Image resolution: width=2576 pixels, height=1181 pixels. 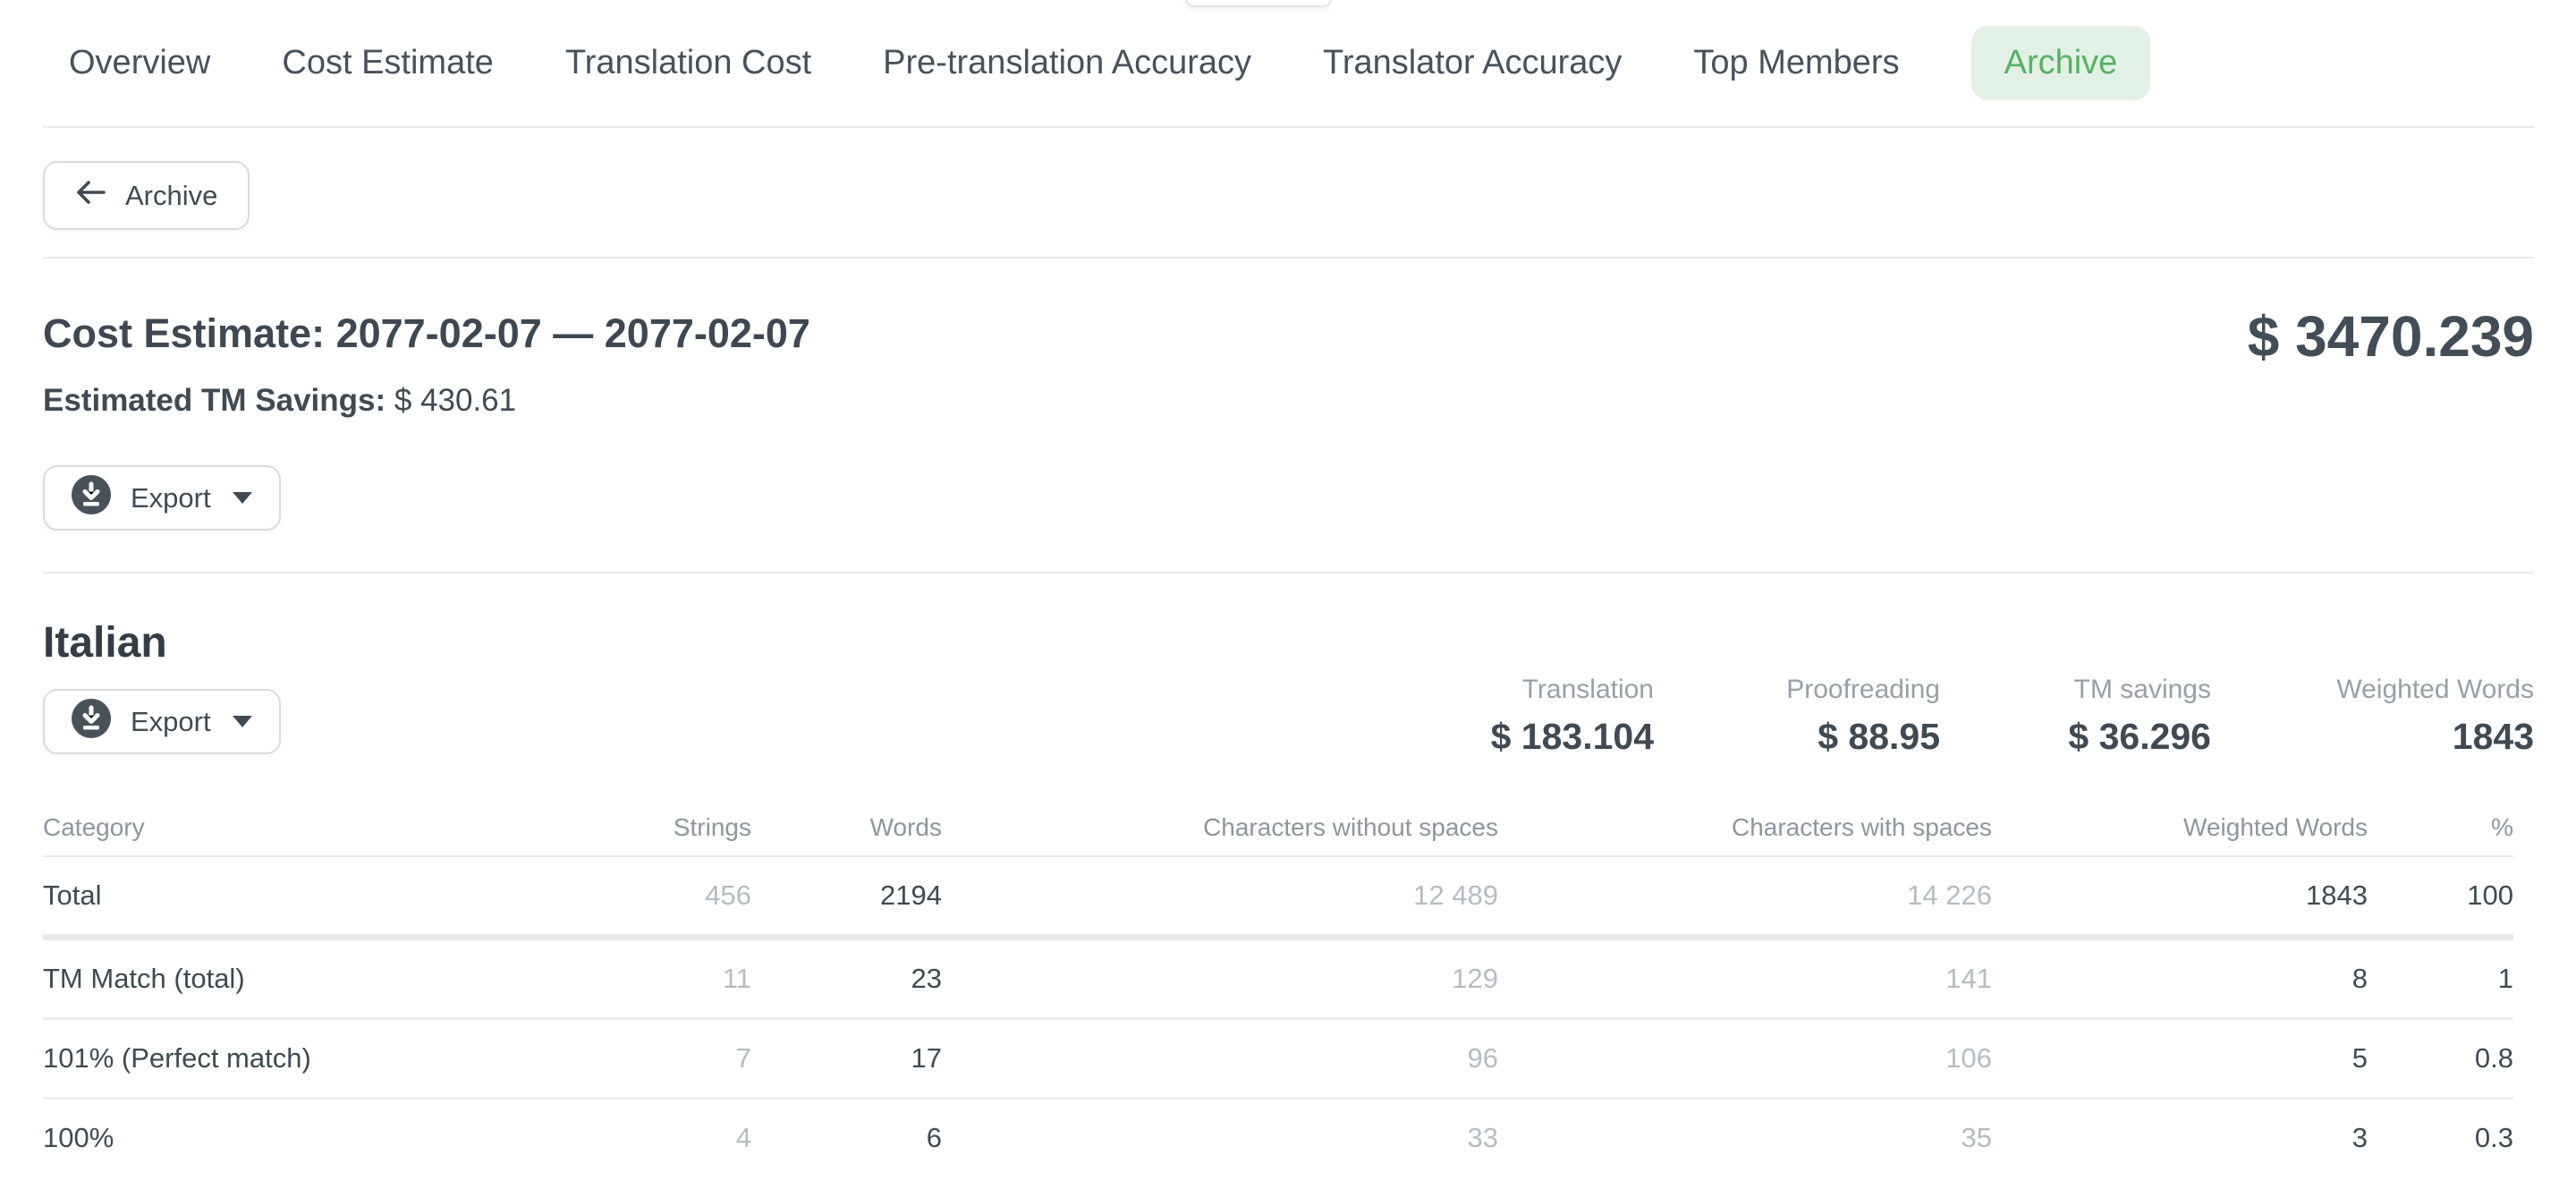 I want to click on tm-savings-value: $ 430.61, so click(x=455, y=400).